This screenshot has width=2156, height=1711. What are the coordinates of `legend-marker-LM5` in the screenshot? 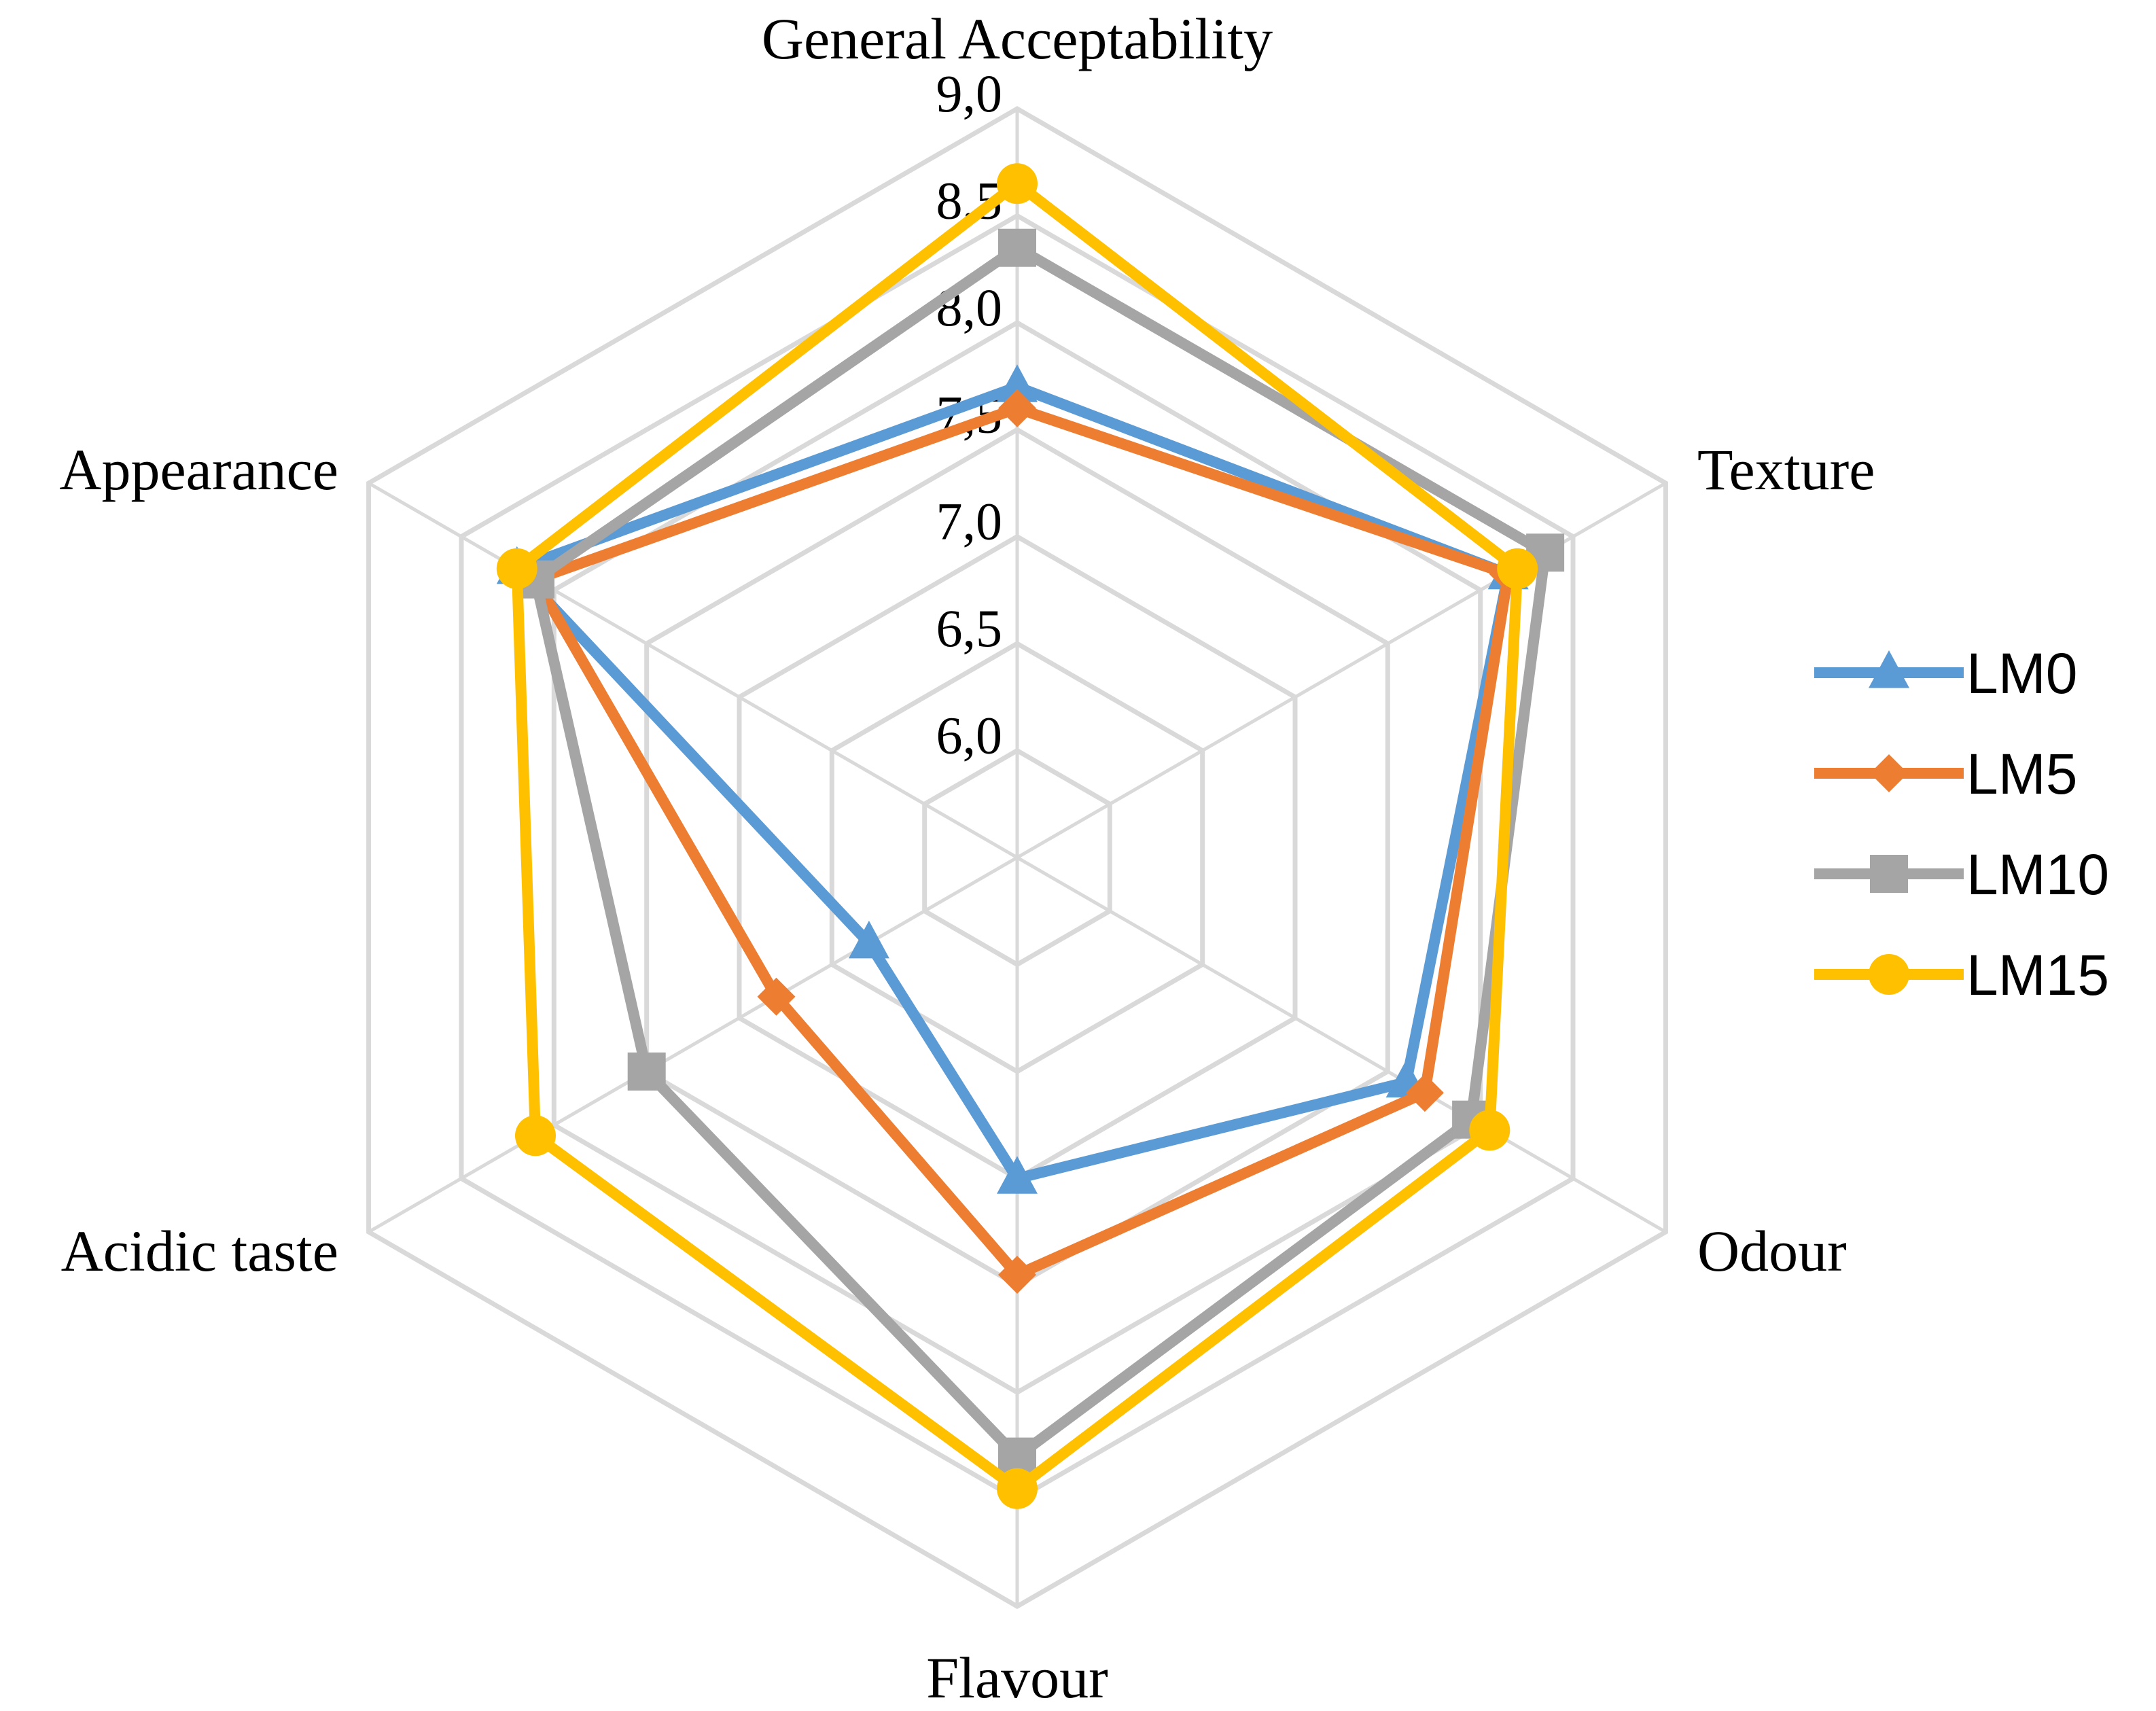 It's located at (1889, 773).